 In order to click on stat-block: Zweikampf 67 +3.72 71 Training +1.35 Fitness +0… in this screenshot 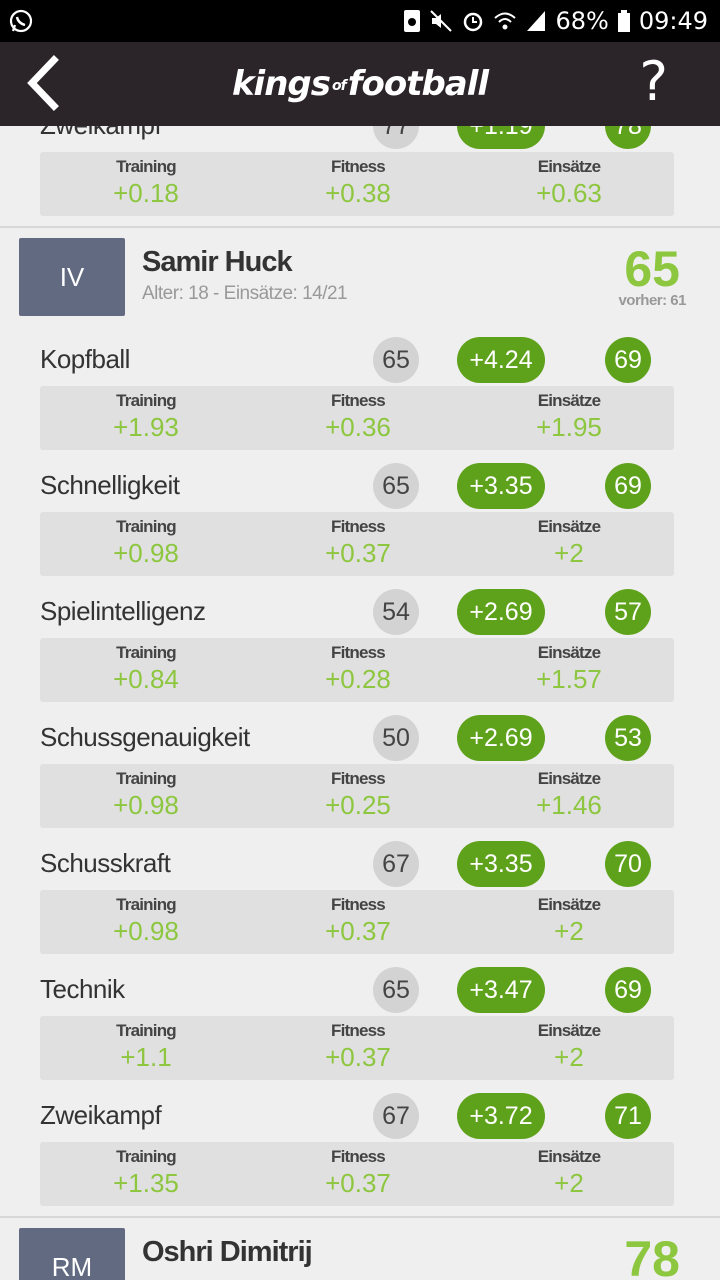, I will do `click(360, 1148)`.